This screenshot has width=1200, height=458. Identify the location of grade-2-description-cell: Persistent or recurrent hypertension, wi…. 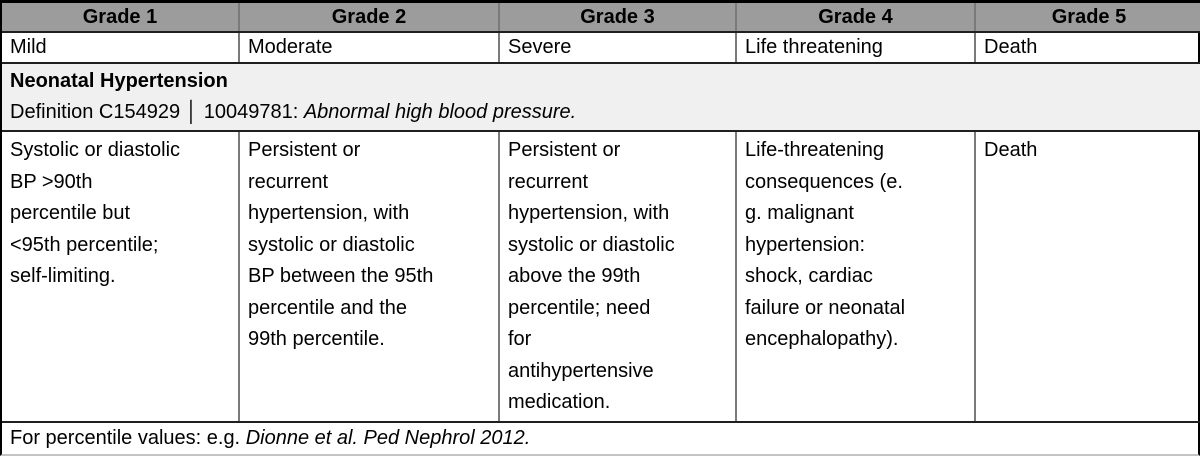
(369, 277).